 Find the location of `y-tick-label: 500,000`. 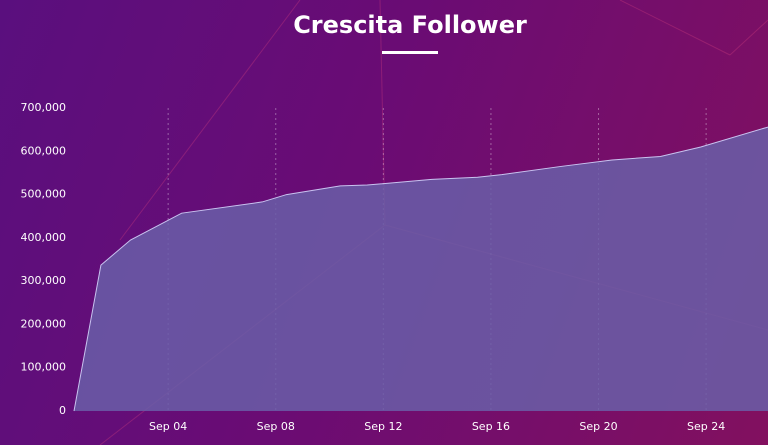

y-tick-label: 500,000 is located at coordinates (44, 194).